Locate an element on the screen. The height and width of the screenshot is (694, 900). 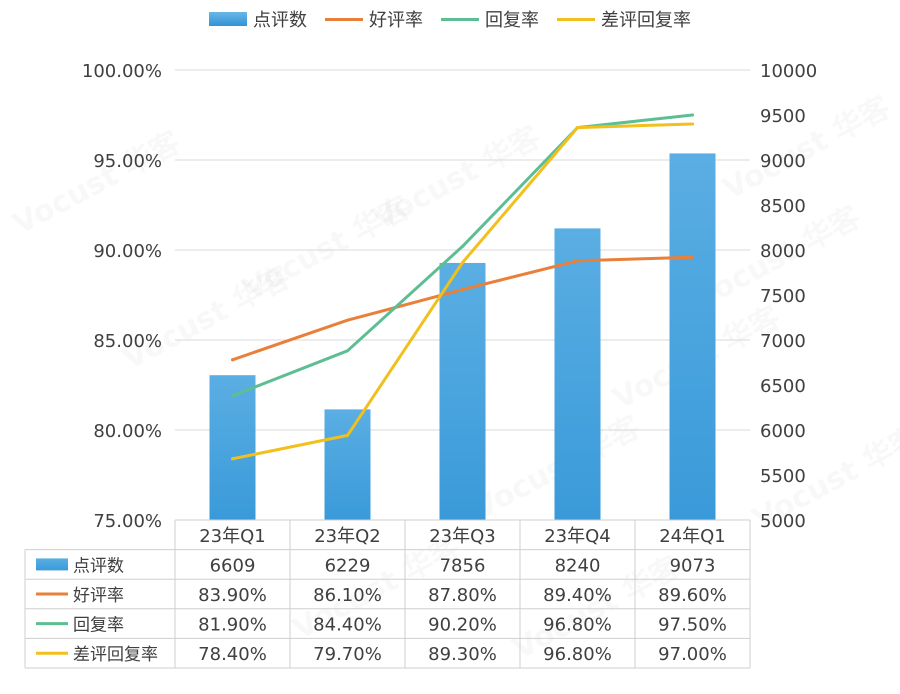
table-cell-value: 78.40% is located at coordinates (232, 654).